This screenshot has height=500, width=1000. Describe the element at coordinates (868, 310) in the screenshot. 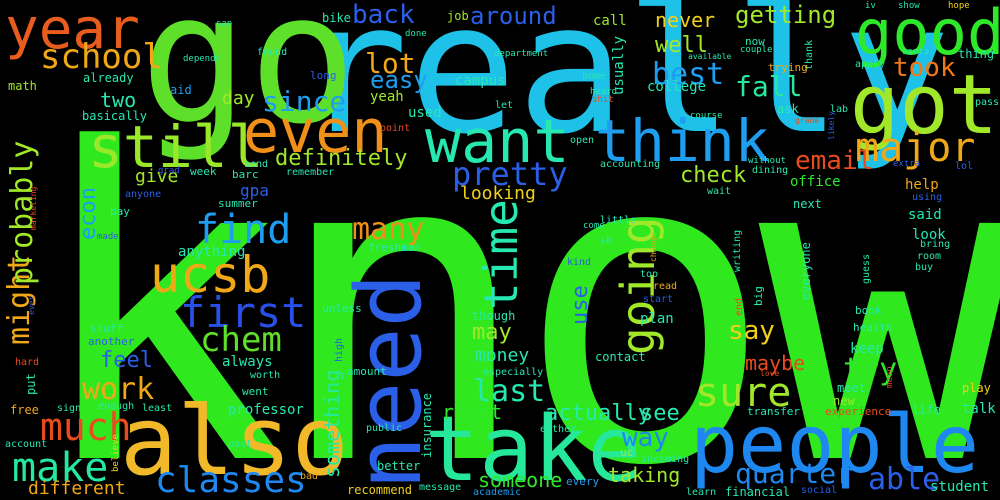

I see `word-book: book` at that location.